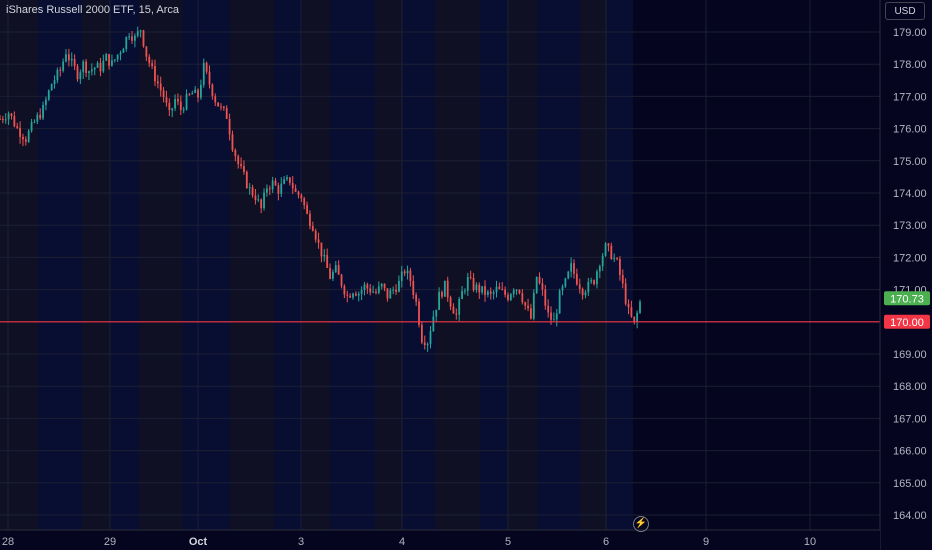 Image resolution: width=932 pixels, height=550 pixels. I want to click on price-tick-label: 165.00, so click(910, 484).